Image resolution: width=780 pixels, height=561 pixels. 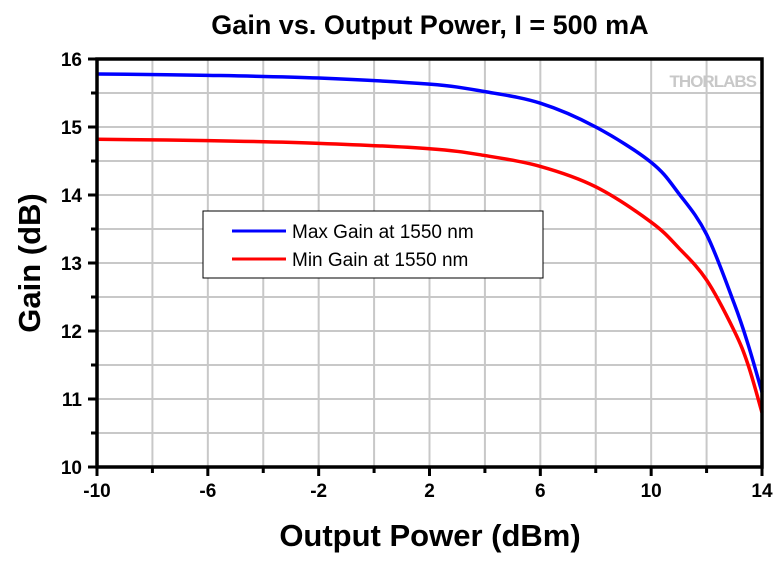 I want to click on y-tick-label: 15, so click(x=72, y=128).